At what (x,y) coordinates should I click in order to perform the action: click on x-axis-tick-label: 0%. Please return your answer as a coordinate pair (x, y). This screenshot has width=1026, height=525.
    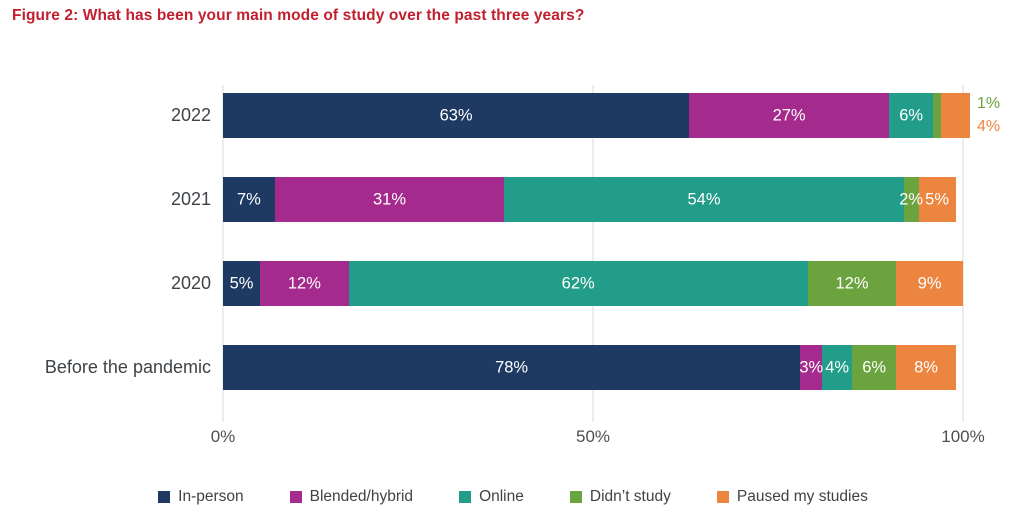
    Looking at the image, I should click on (223, 436).